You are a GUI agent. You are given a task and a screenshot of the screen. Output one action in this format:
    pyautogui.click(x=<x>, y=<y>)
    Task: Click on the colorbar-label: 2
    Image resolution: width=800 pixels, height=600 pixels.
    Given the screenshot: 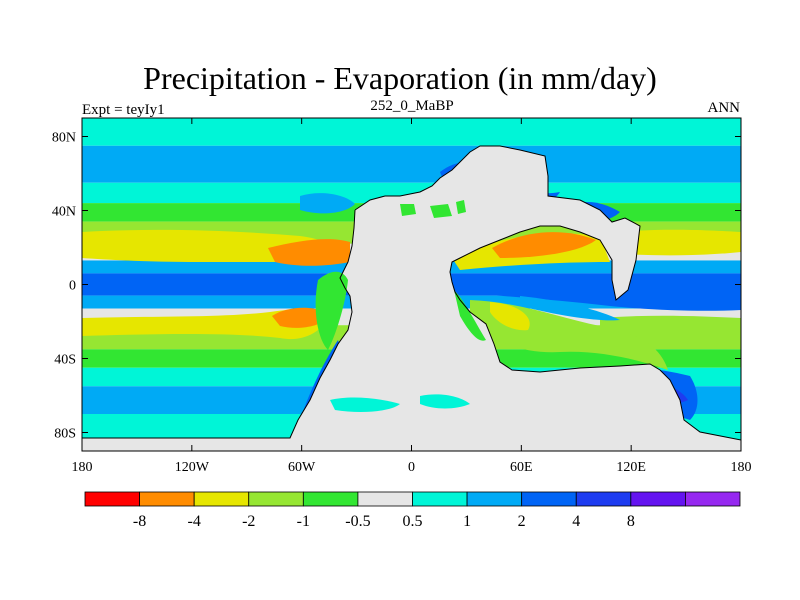 What is the action you would take?
    pyautogui.click(x=522, y=521)
    